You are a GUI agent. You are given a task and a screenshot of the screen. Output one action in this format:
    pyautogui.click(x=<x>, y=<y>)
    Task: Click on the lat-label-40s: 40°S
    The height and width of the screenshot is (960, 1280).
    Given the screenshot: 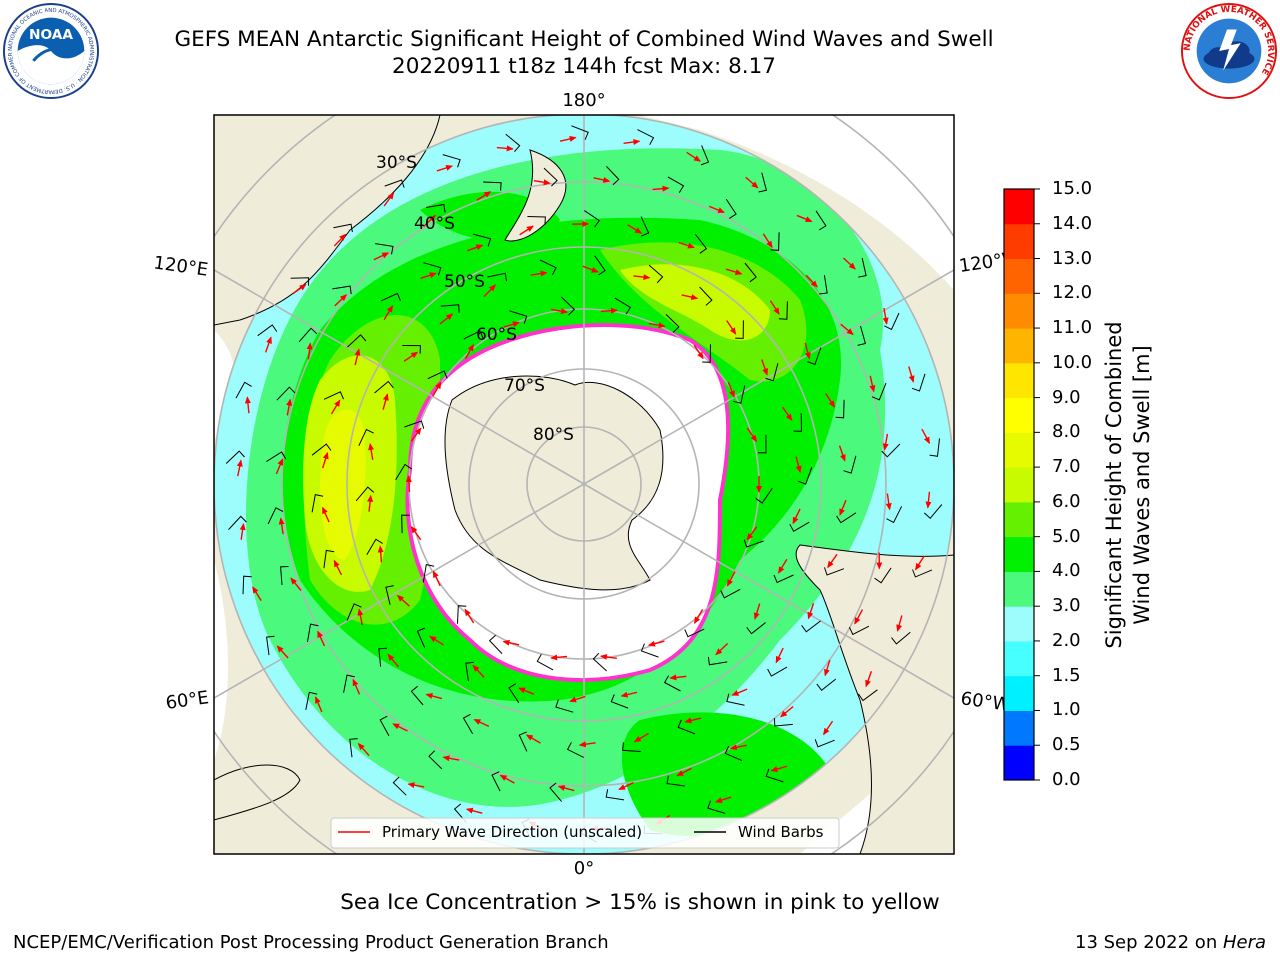 What is the action you would take?
    pyautogui.click(x=434, y=224)
    